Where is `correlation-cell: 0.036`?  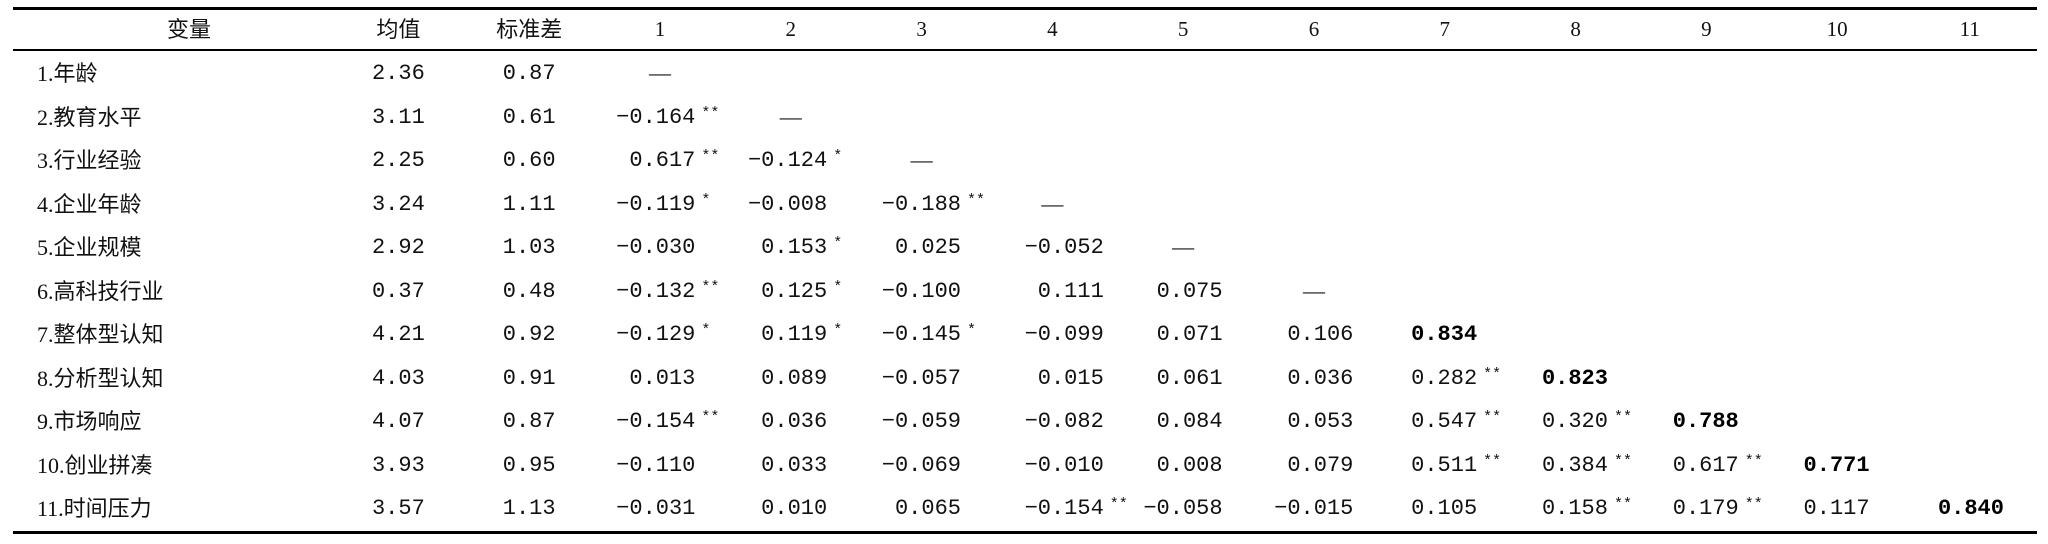 correlation-cell: 0.036 is located at coordinates (1314, 379).